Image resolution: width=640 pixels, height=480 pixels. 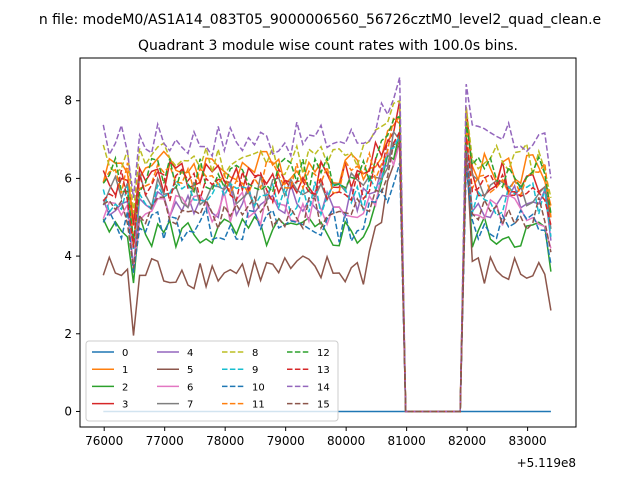 I want to click on legend-item-0: 0, so click(x=110, y=353).